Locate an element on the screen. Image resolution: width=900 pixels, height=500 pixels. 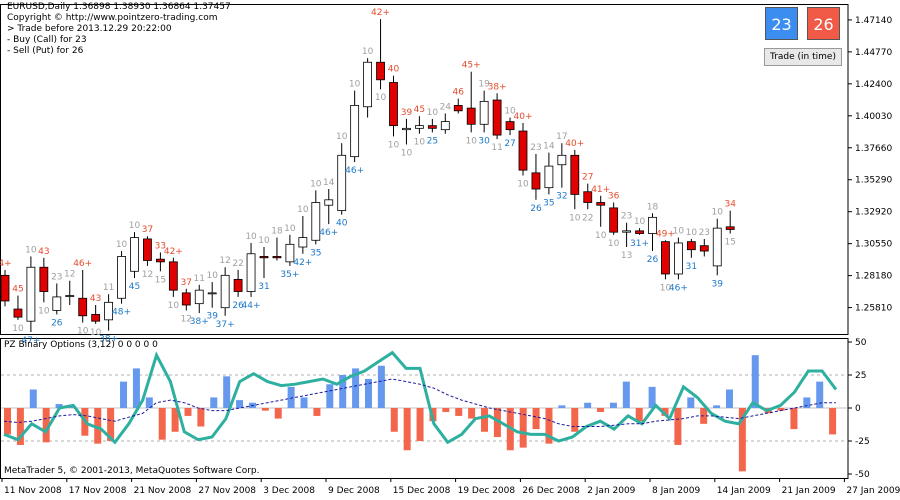
trade-before-line: > Trade before 2013.12.29 20:22:00 is located at coordinates (89, 29).